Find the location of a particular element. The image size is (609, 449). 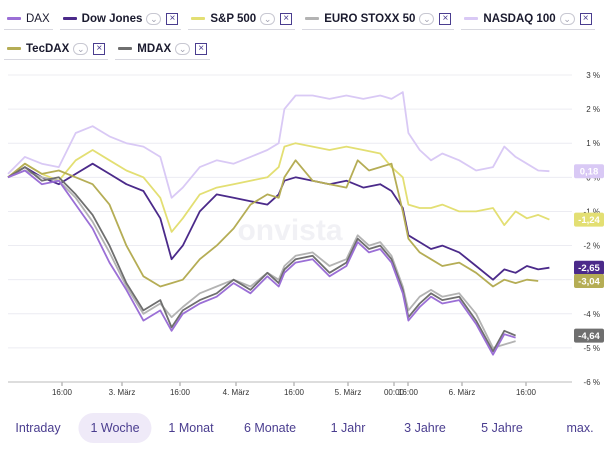

y-tick-label: 1 % is located at coordinates (593, 143).